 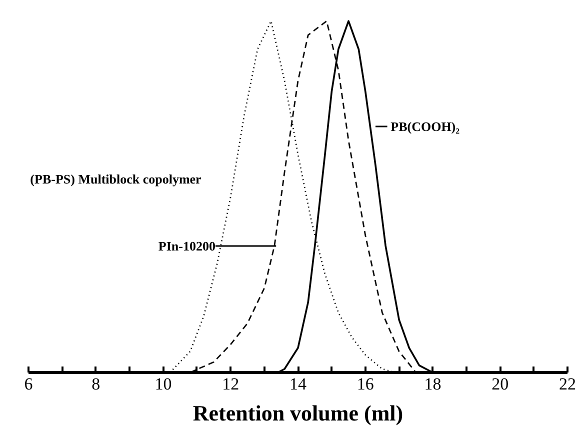 What do you see at coordinates (425, 126) in the screenshot?
I see `annotation: PB(COOH)₂` at bounding box center [425, 126].